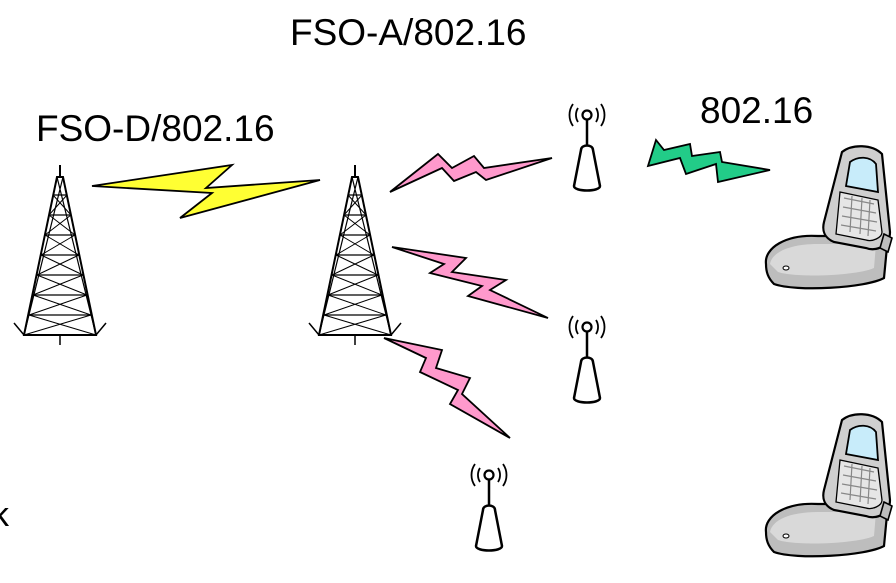 The width and height of the screenshot is (896, 583). Describe the element at coordinates (489, 507) in the screenshot. I see `antenna-bottom-icon` at that location.